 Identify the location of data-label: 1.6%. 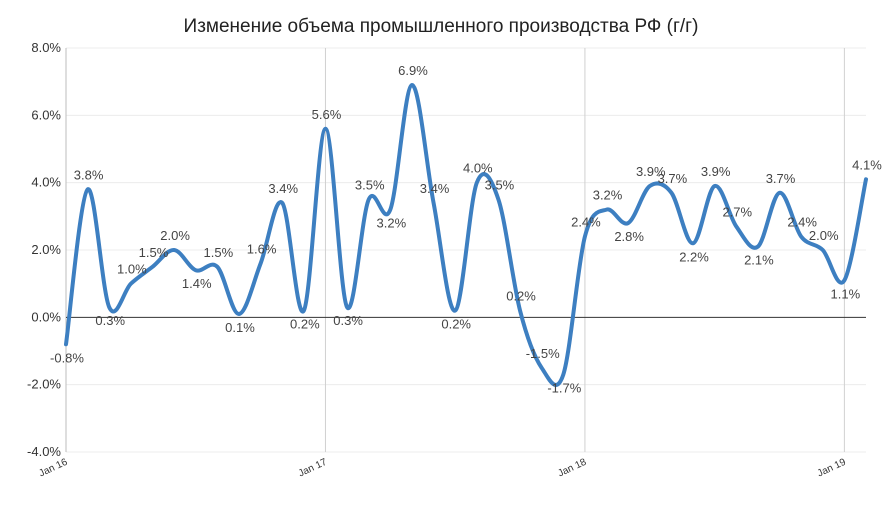
(262, 248).